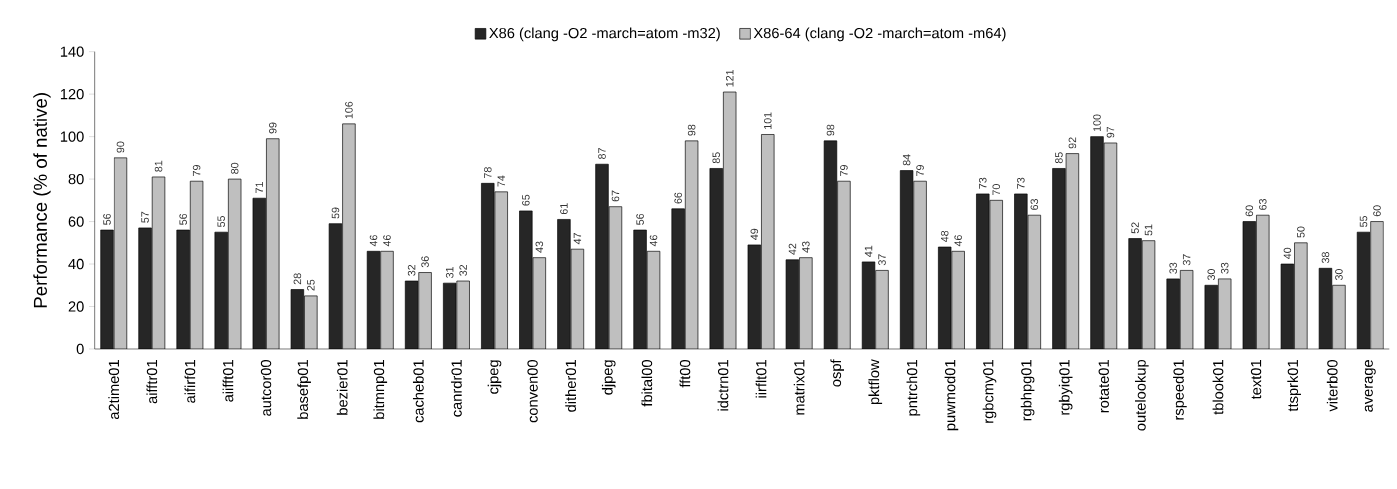 Image resolution: width=1397 pixels, height=489 pixels. What do you see at coordinates (604, 34) in the screenshot?
I see `legend-label: X86 (clang -O2 -march=atom -m32)` at bounding box center [604, 34].